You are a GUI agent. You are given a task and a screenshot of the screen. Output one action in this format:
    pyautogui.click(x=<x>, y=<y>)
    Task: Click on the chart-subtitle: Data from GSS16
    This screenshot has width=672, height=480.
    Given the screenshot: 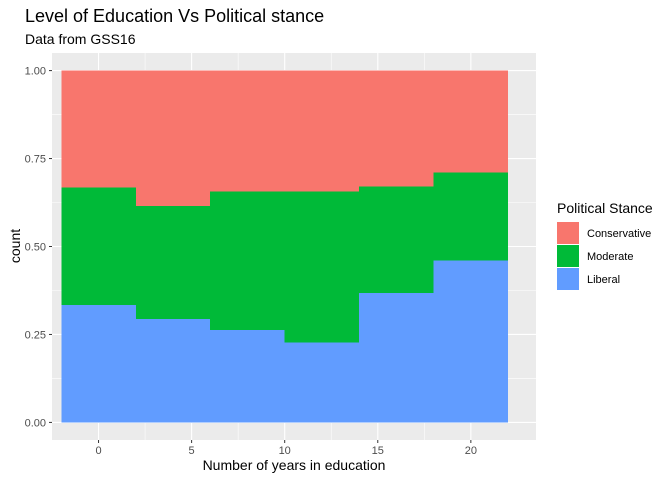 What is the action you would take?
    pyautogui.click(x=80, y=39)
    